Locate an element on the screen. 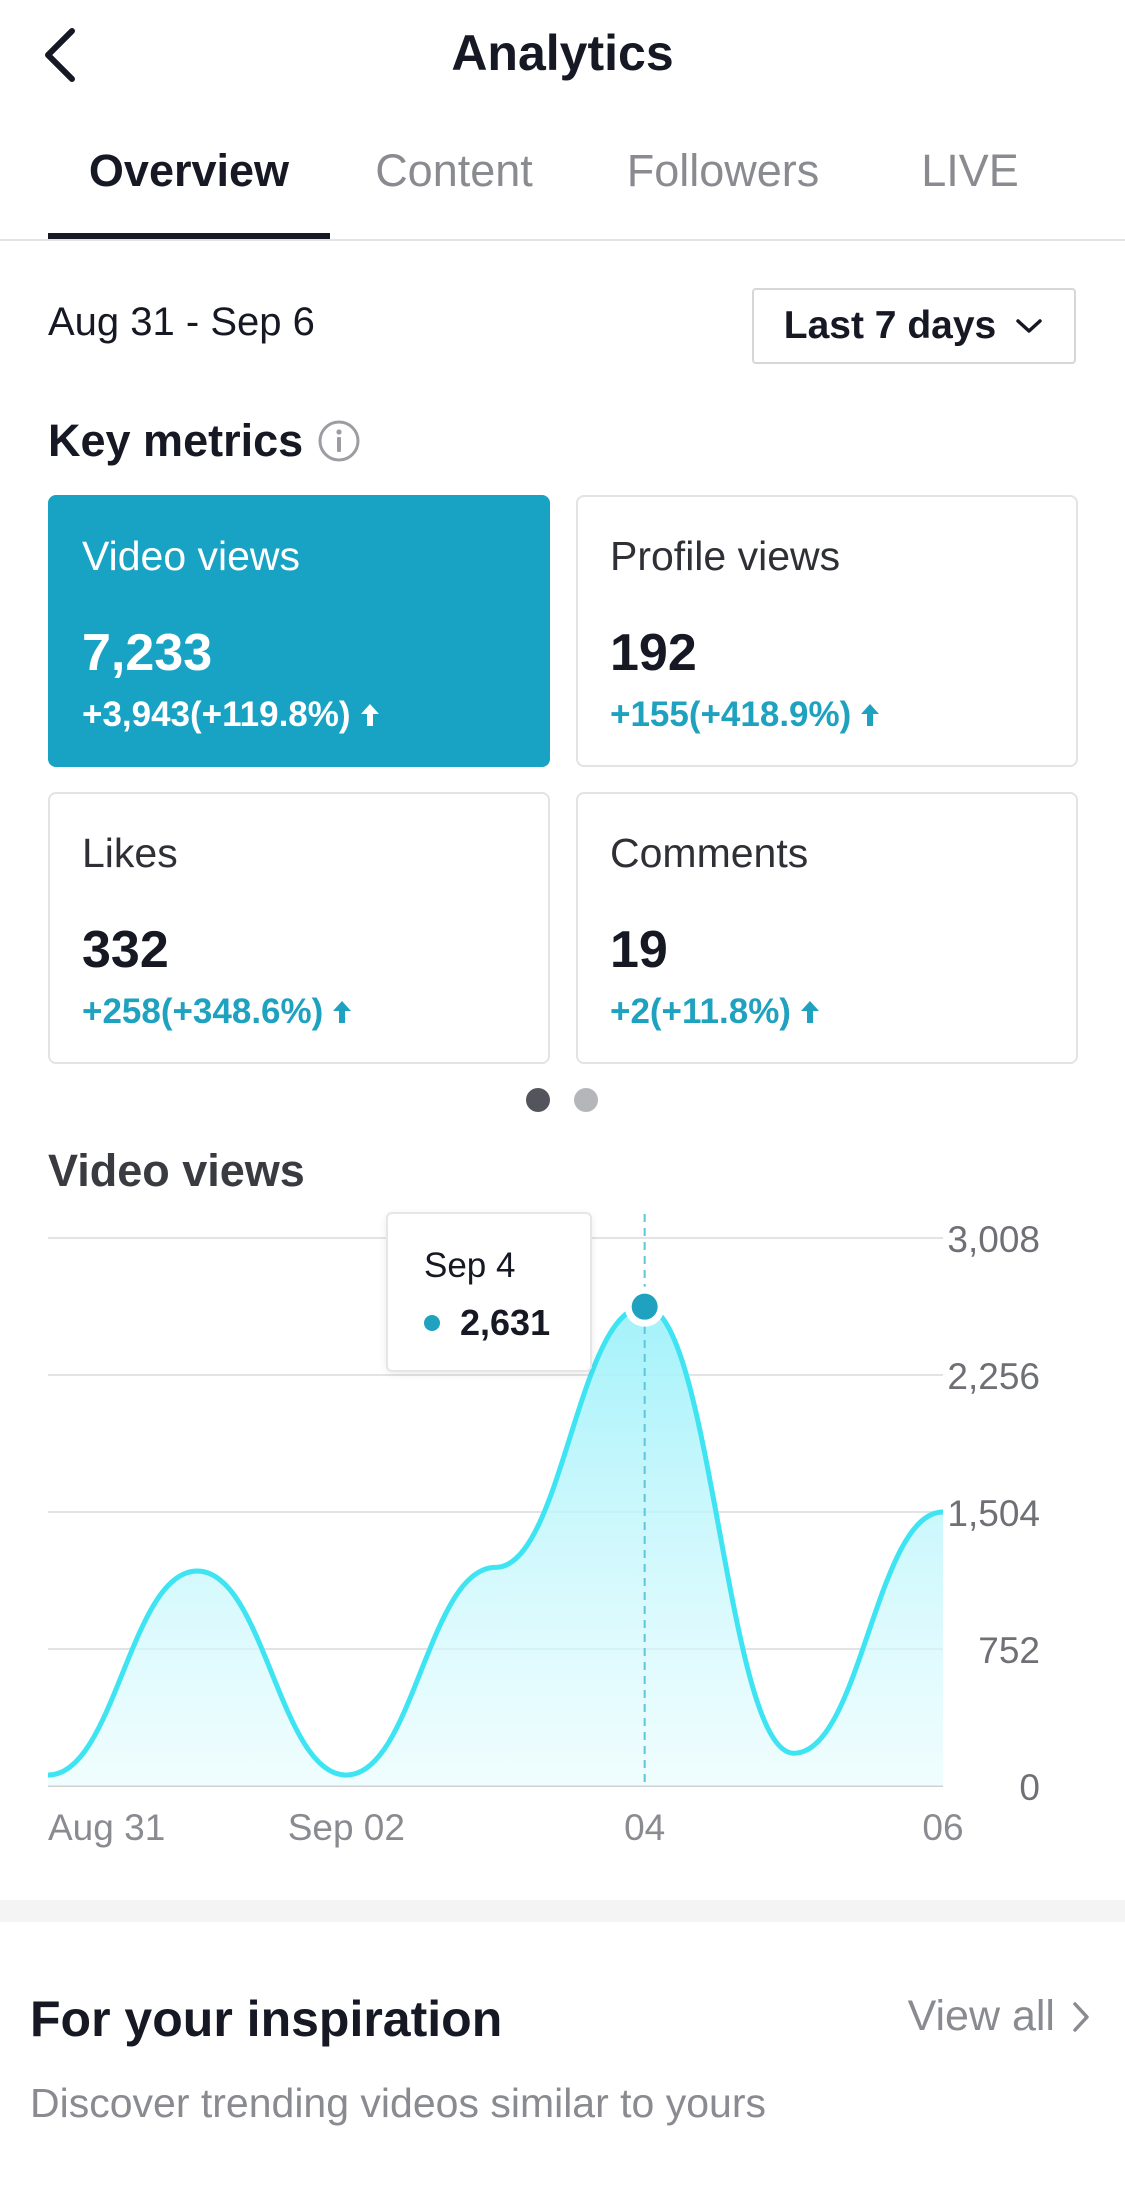  tooltip-value-row: 2,631 is located at coordinates (487, 1323).